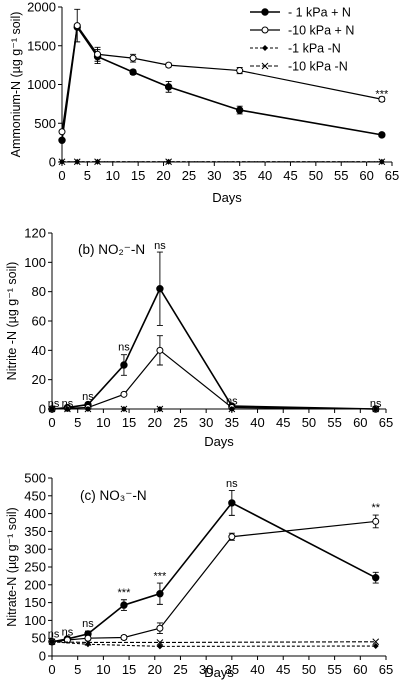 The height and width of the screenshot is (685, 406). Describe the element at coordinates (12, 566) in the screenshot. I see `y-axis-label: Nitrate-N (µg g⁻¹ soil)` at that location.